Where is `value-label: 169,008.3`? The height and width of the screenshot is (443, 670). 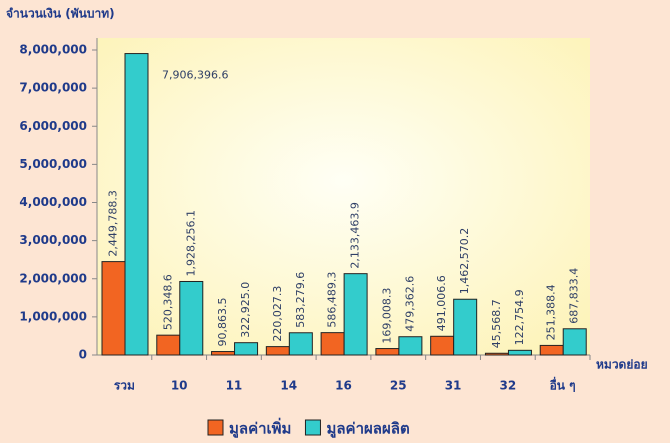
value-label: 169,008.3 is located at coordinates (386, 316).